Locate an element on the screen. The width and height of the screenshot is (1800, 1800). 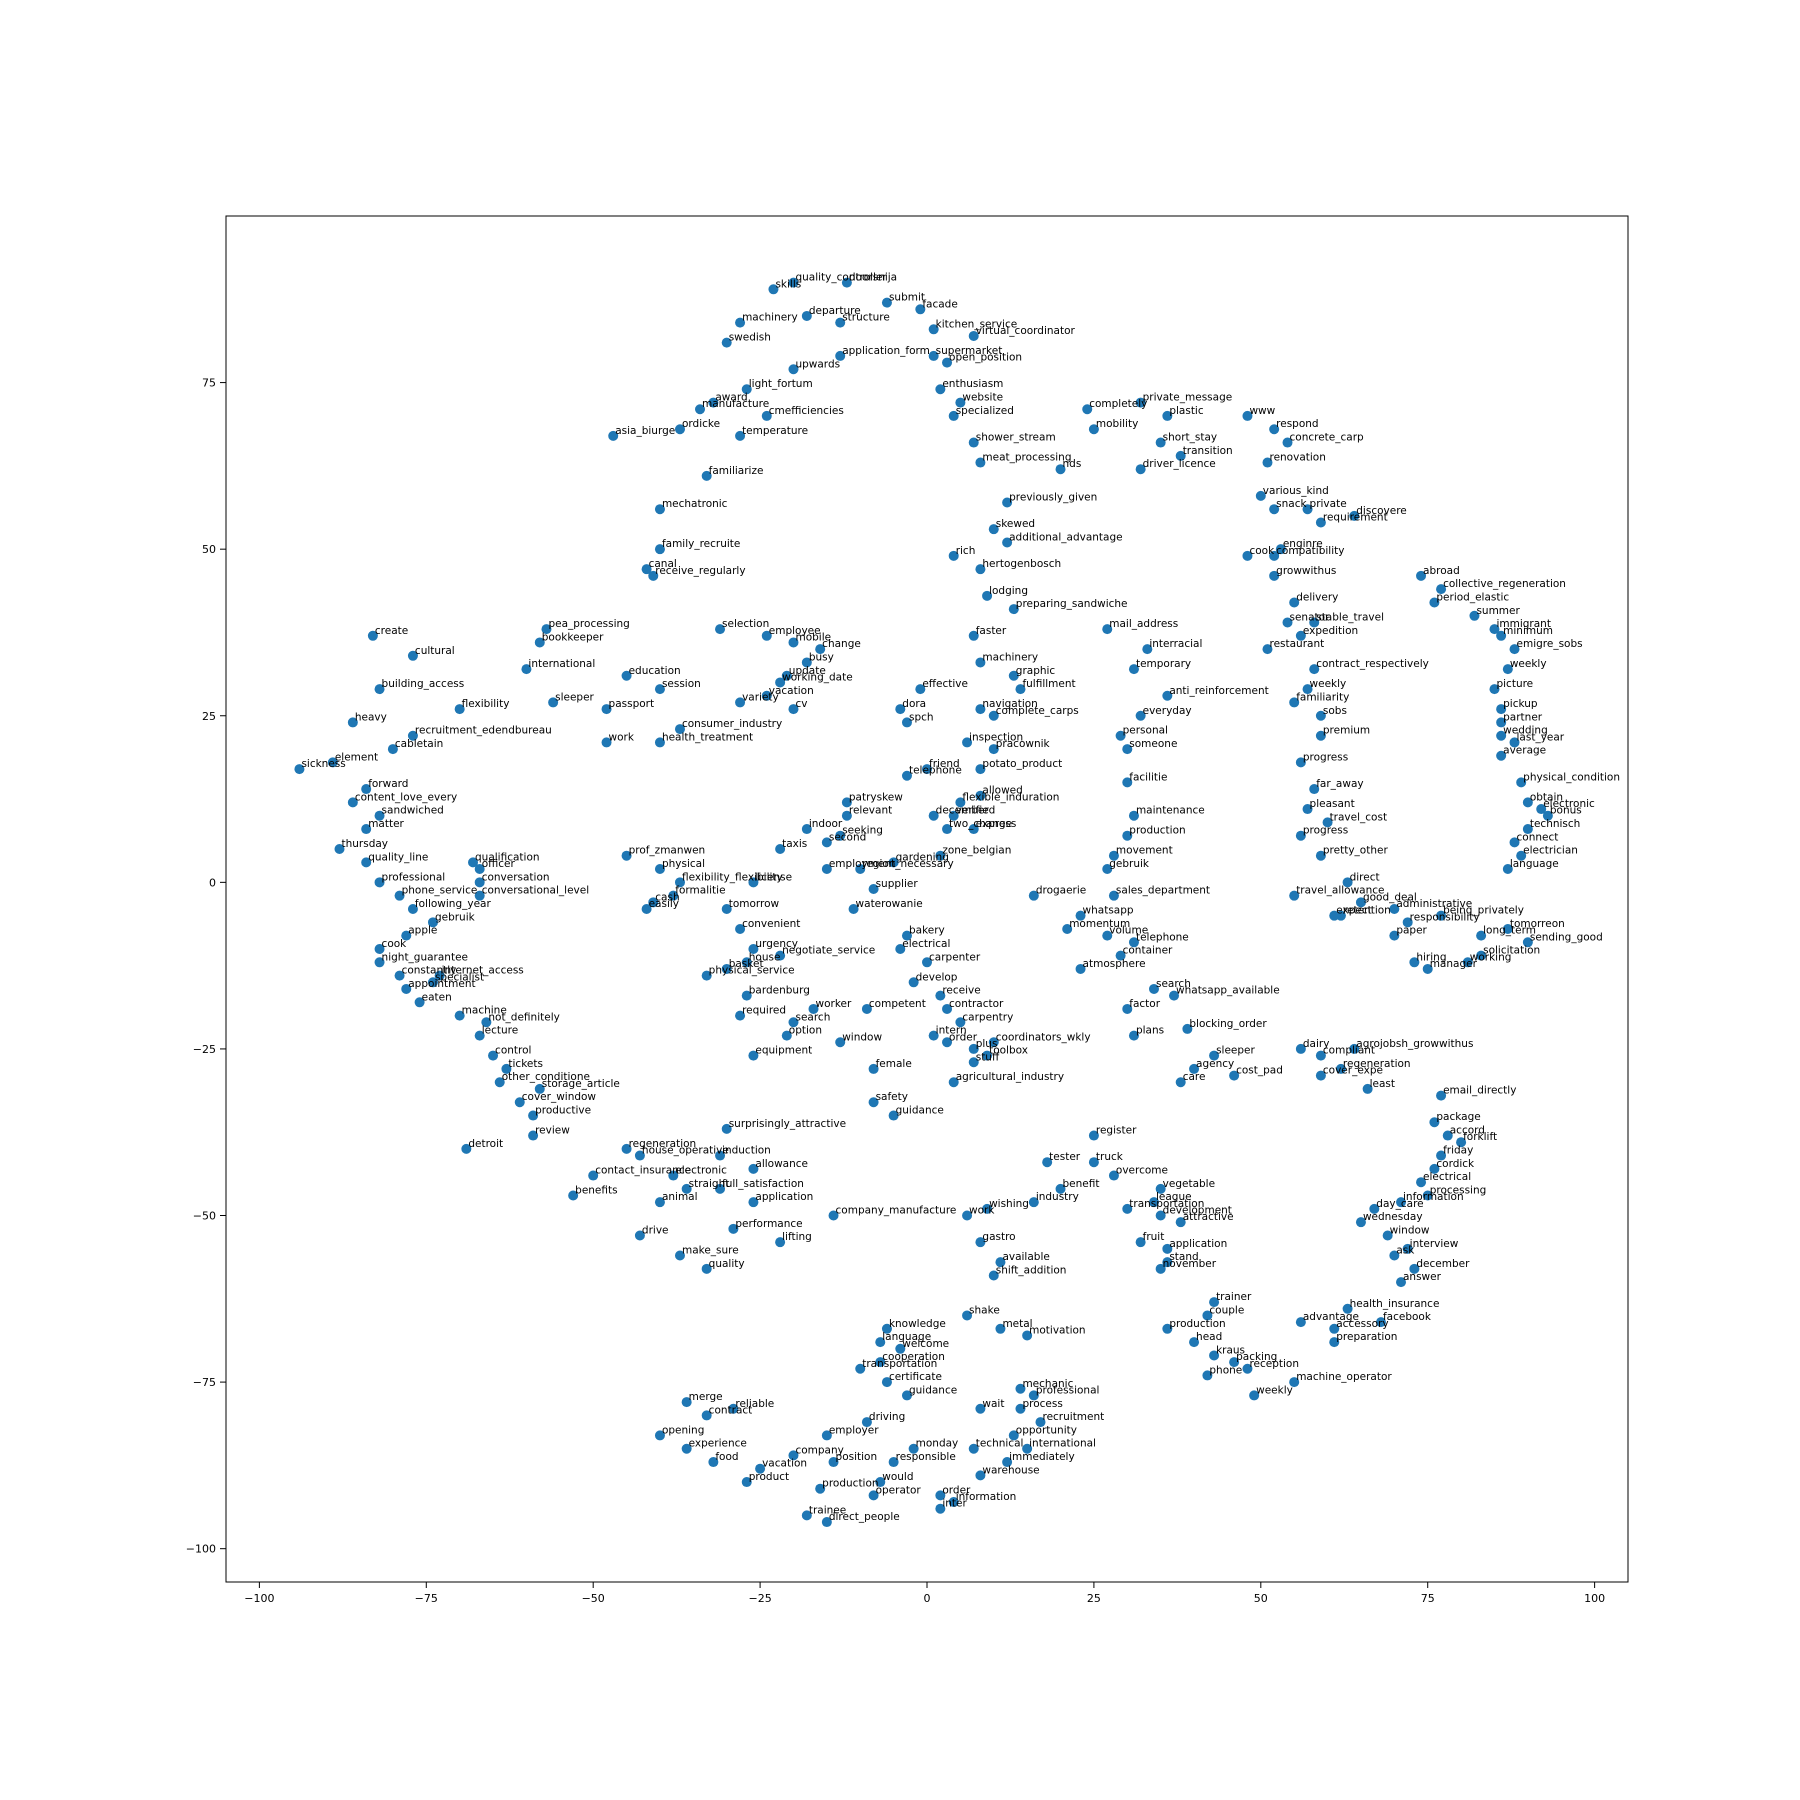
data-label: dora is located at coordinates (914, 704).